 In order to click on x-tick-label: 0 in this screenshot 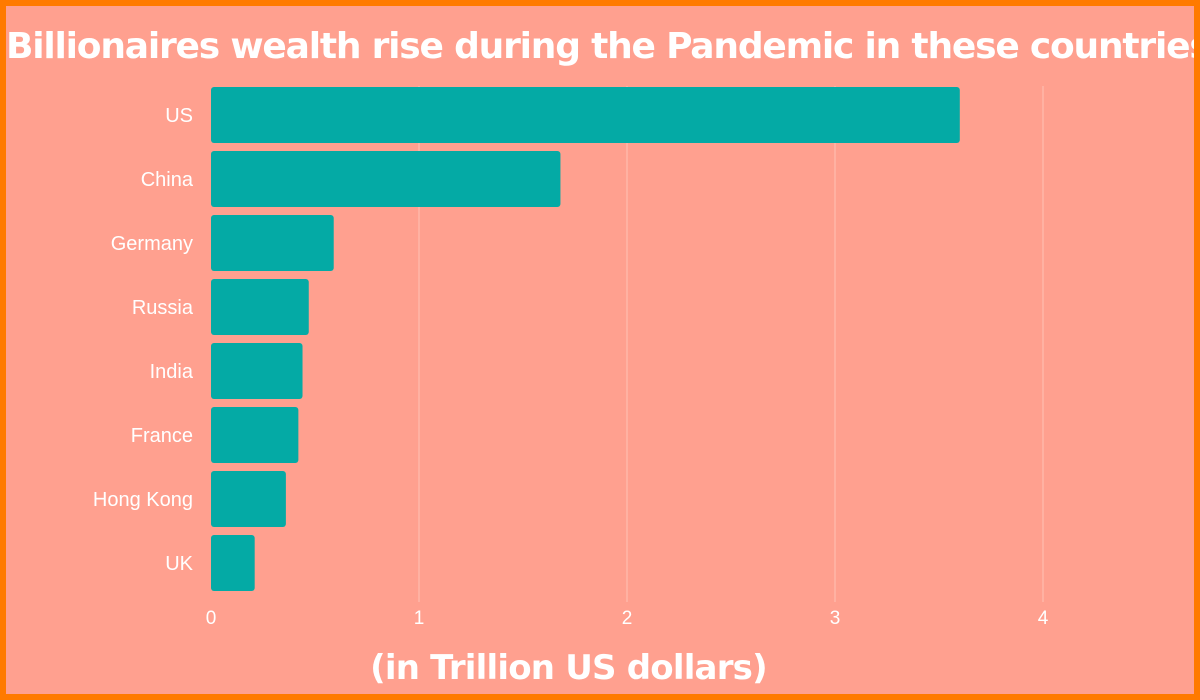, I will do `click(211, 618)`.